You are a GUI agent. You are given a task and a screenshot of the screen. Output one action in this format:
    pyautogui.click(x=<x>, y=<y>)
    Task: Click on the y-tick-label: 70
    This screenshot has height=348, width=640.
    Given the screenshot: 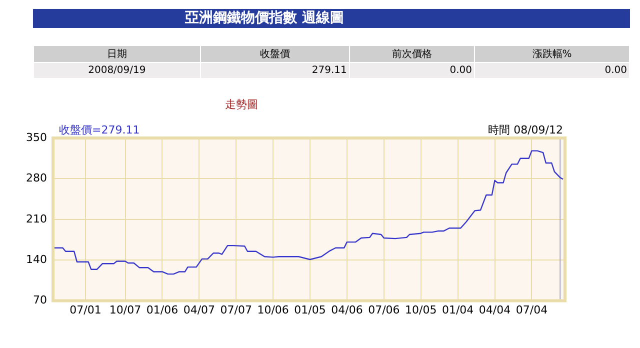 What is the action you would take?
    pyautogui.click(x=39, y=300)
    